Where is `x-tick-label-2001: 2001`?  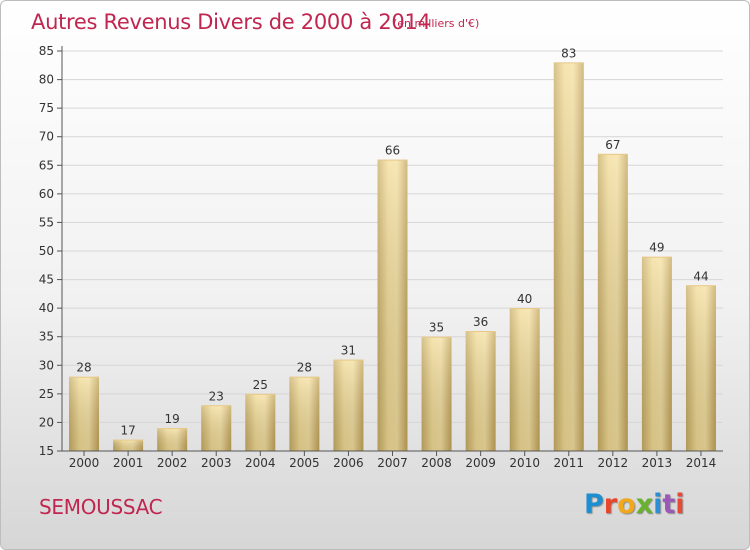
x-tick-label-2001: 2001 is located at coordinates (128, 463).